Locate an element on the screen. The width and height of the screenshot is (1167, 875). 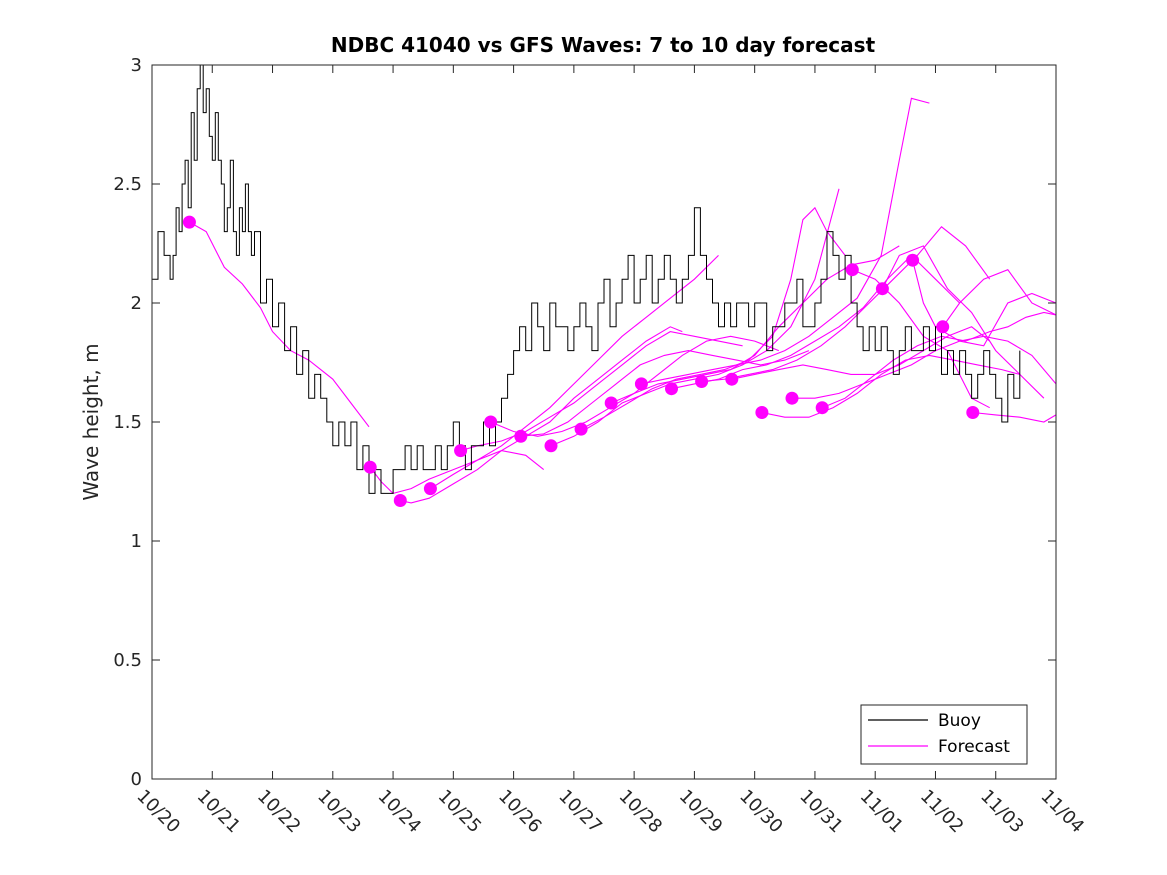
legend-box is located at coordinates (944, 734).